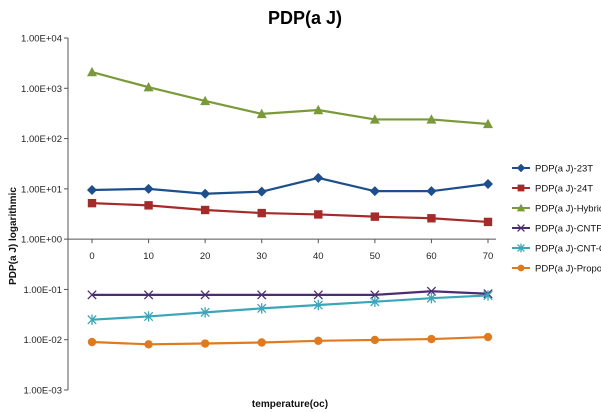 This screenshot has height=412, width=601. What do you see at coordinates (42, 340) in the screenshot?
I see `y-tick-label: 1.00E-02` at bounding box center [42, 340].